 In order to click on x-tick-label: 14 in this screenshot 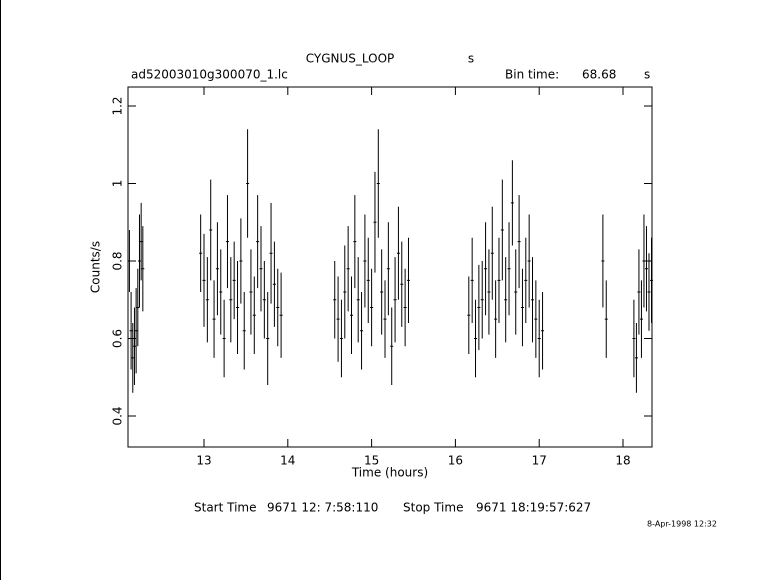, I will do `click(287, 461)`.